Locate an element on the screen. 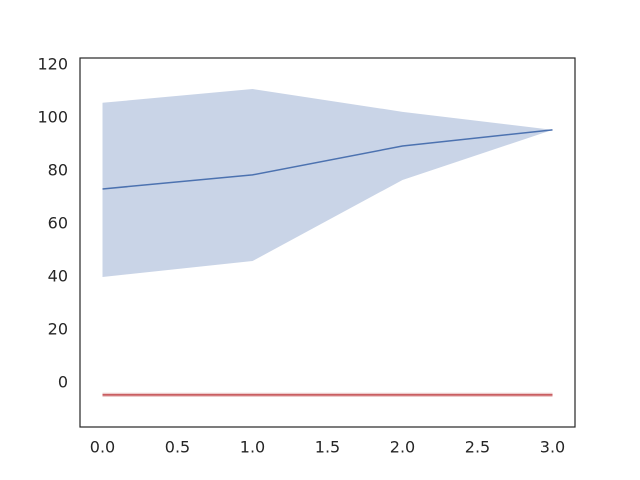 This screenshot has width=640, height=480. y-tick-label: 120 is located at coordinates (52, 63).